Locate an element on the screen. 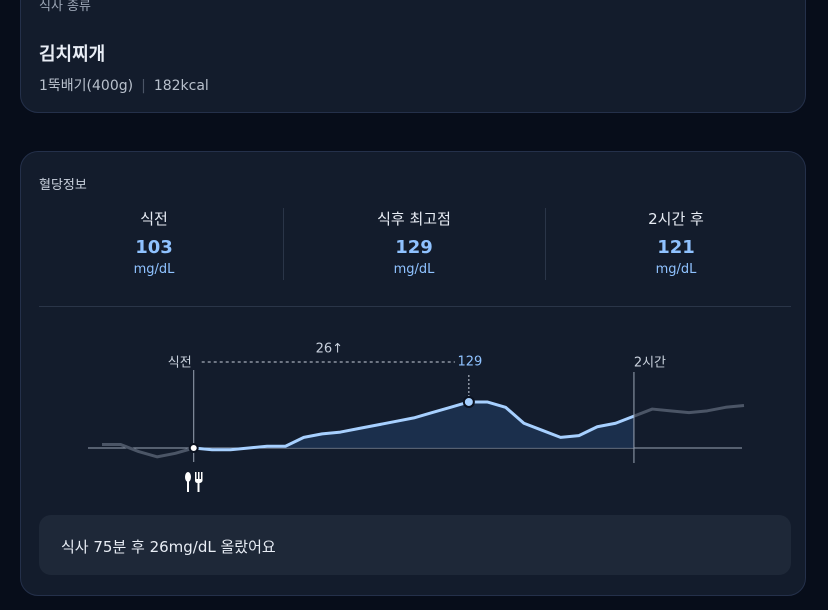  stat-value: 121 is located at coordinates (676, 247).